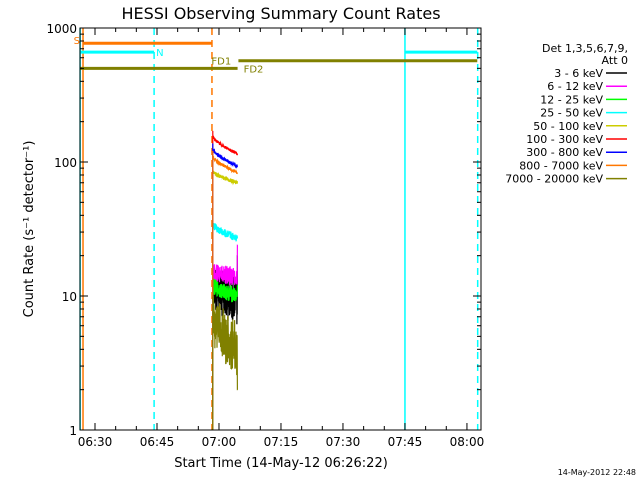 The image size is (640, 480). I want to click on y-tick-label: 1, so click(73, 431).